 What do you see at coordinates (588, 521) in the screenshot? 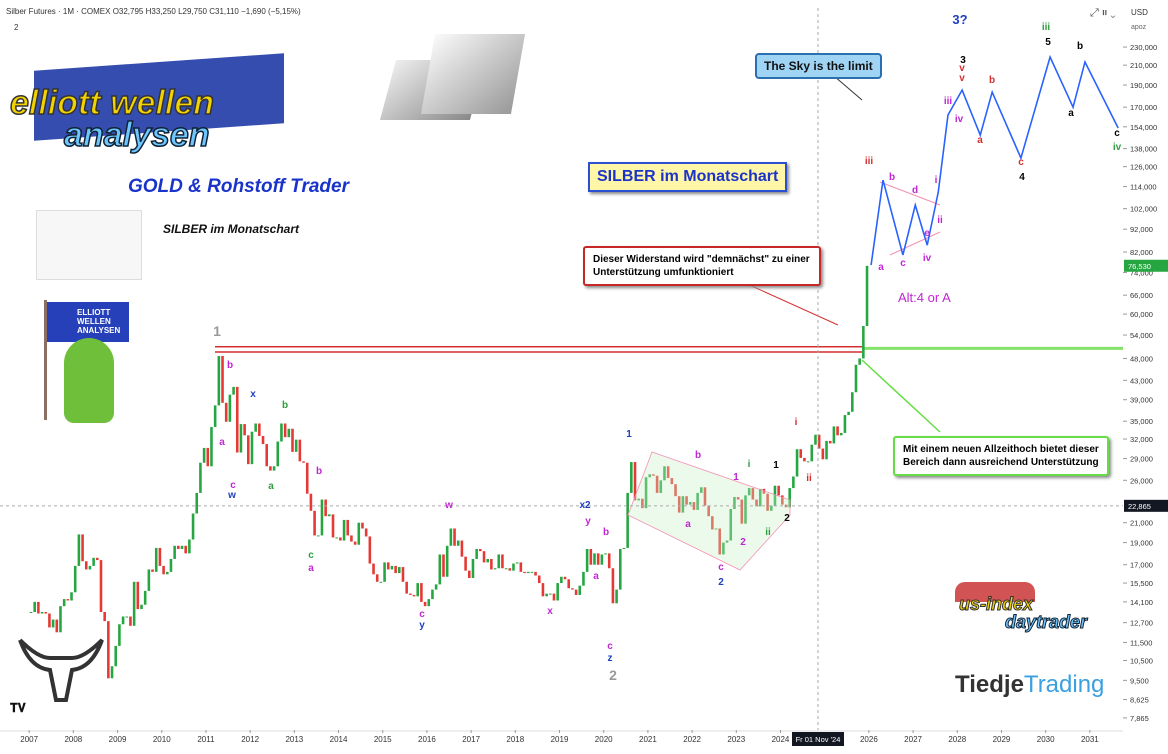
I see `wave-label: y` at bounding box center [588, 521].